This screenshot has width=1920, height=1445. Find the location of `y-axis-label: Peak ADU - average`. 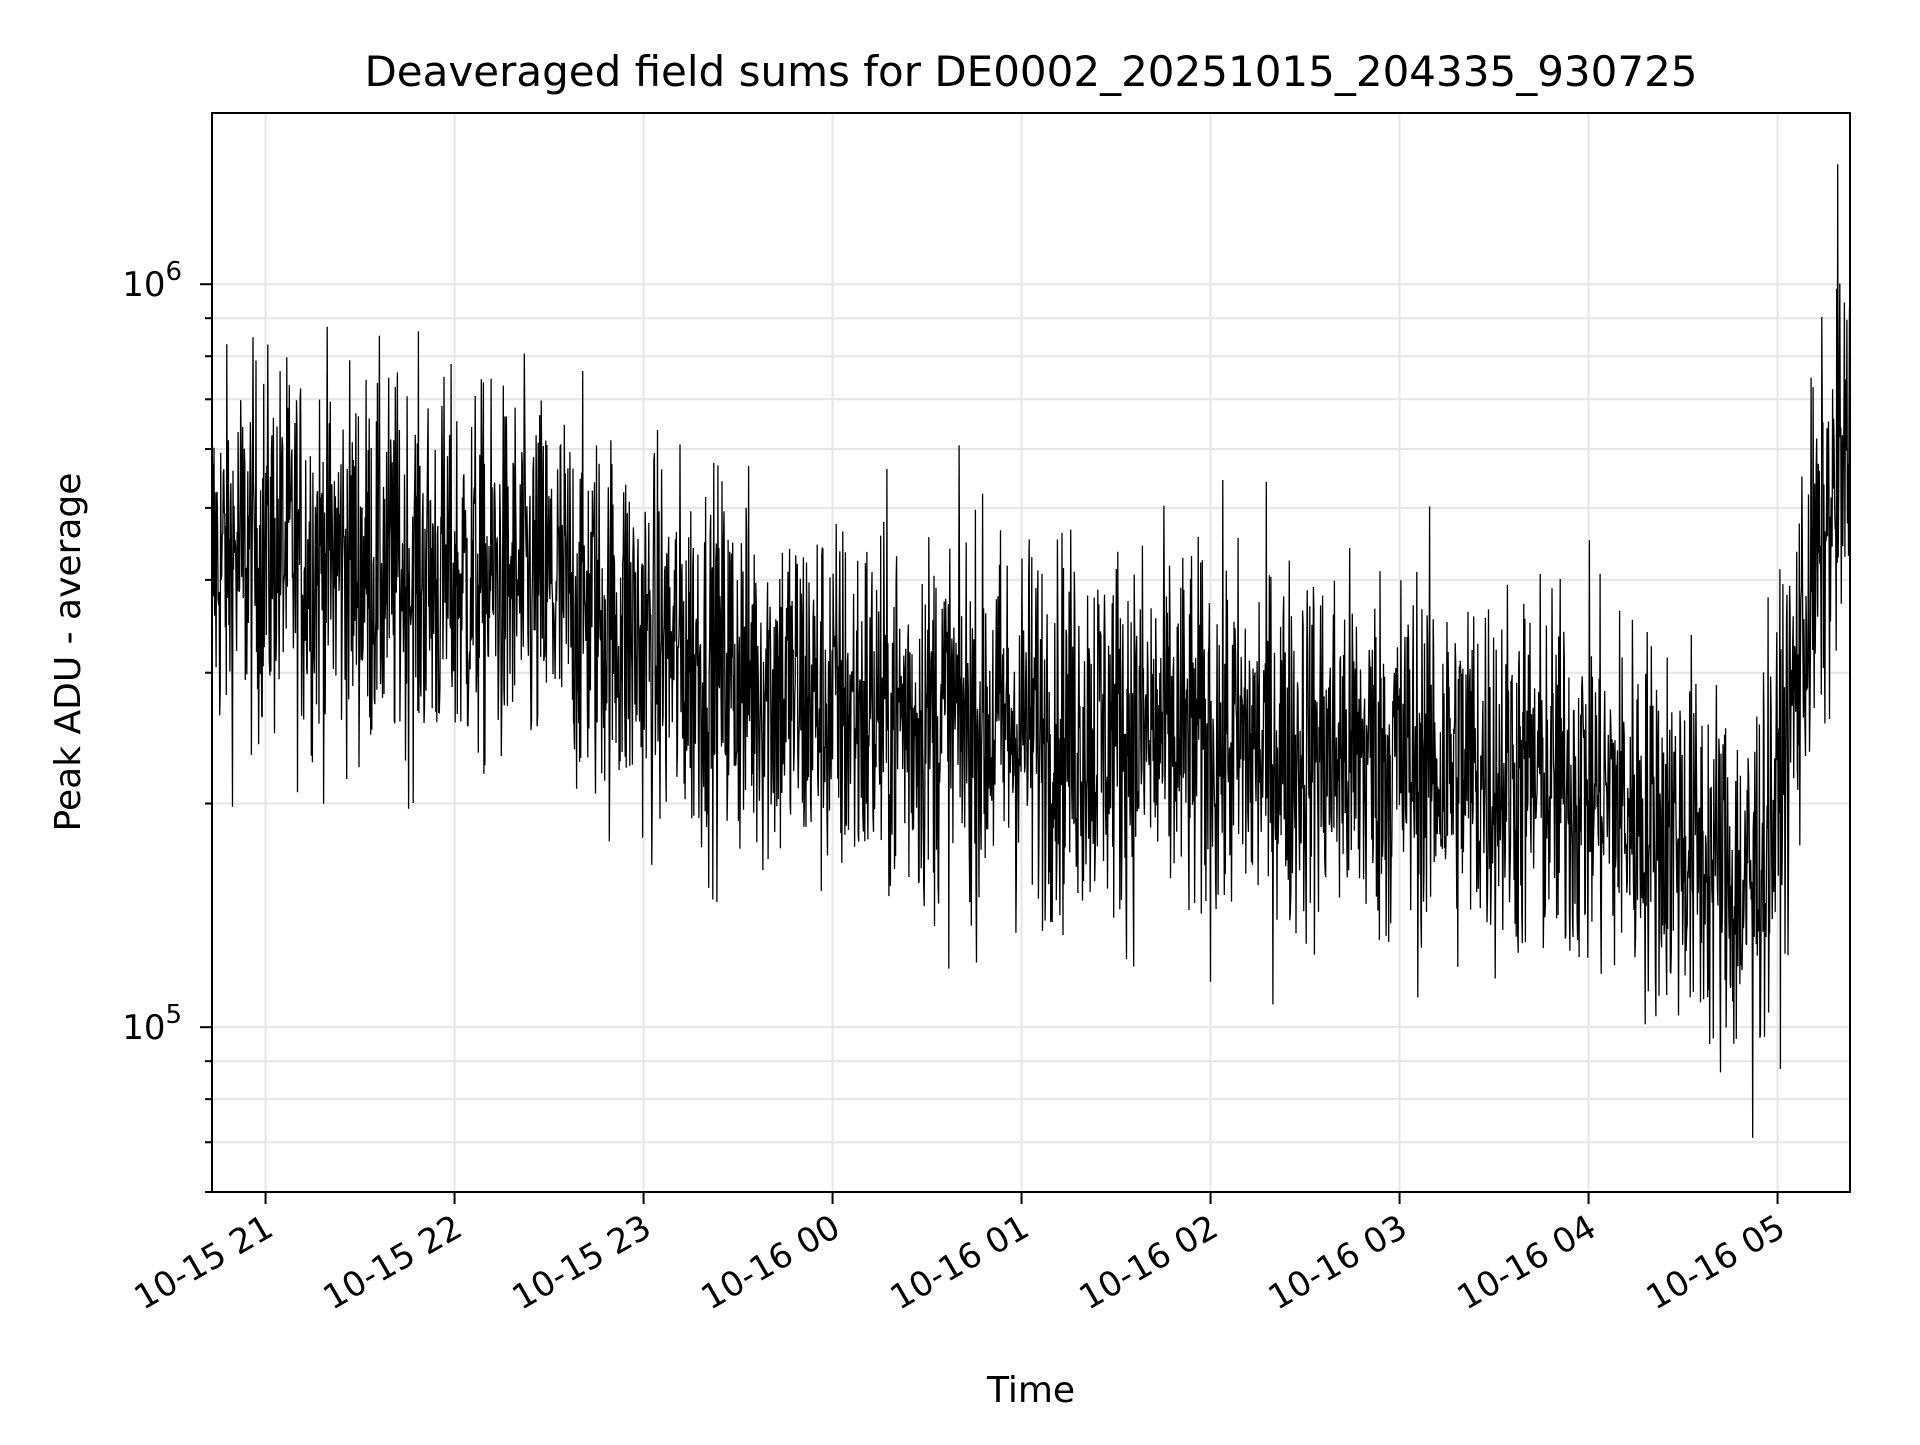

y-axis-label: Peak ADU - average is located at coordinates (68, 652).